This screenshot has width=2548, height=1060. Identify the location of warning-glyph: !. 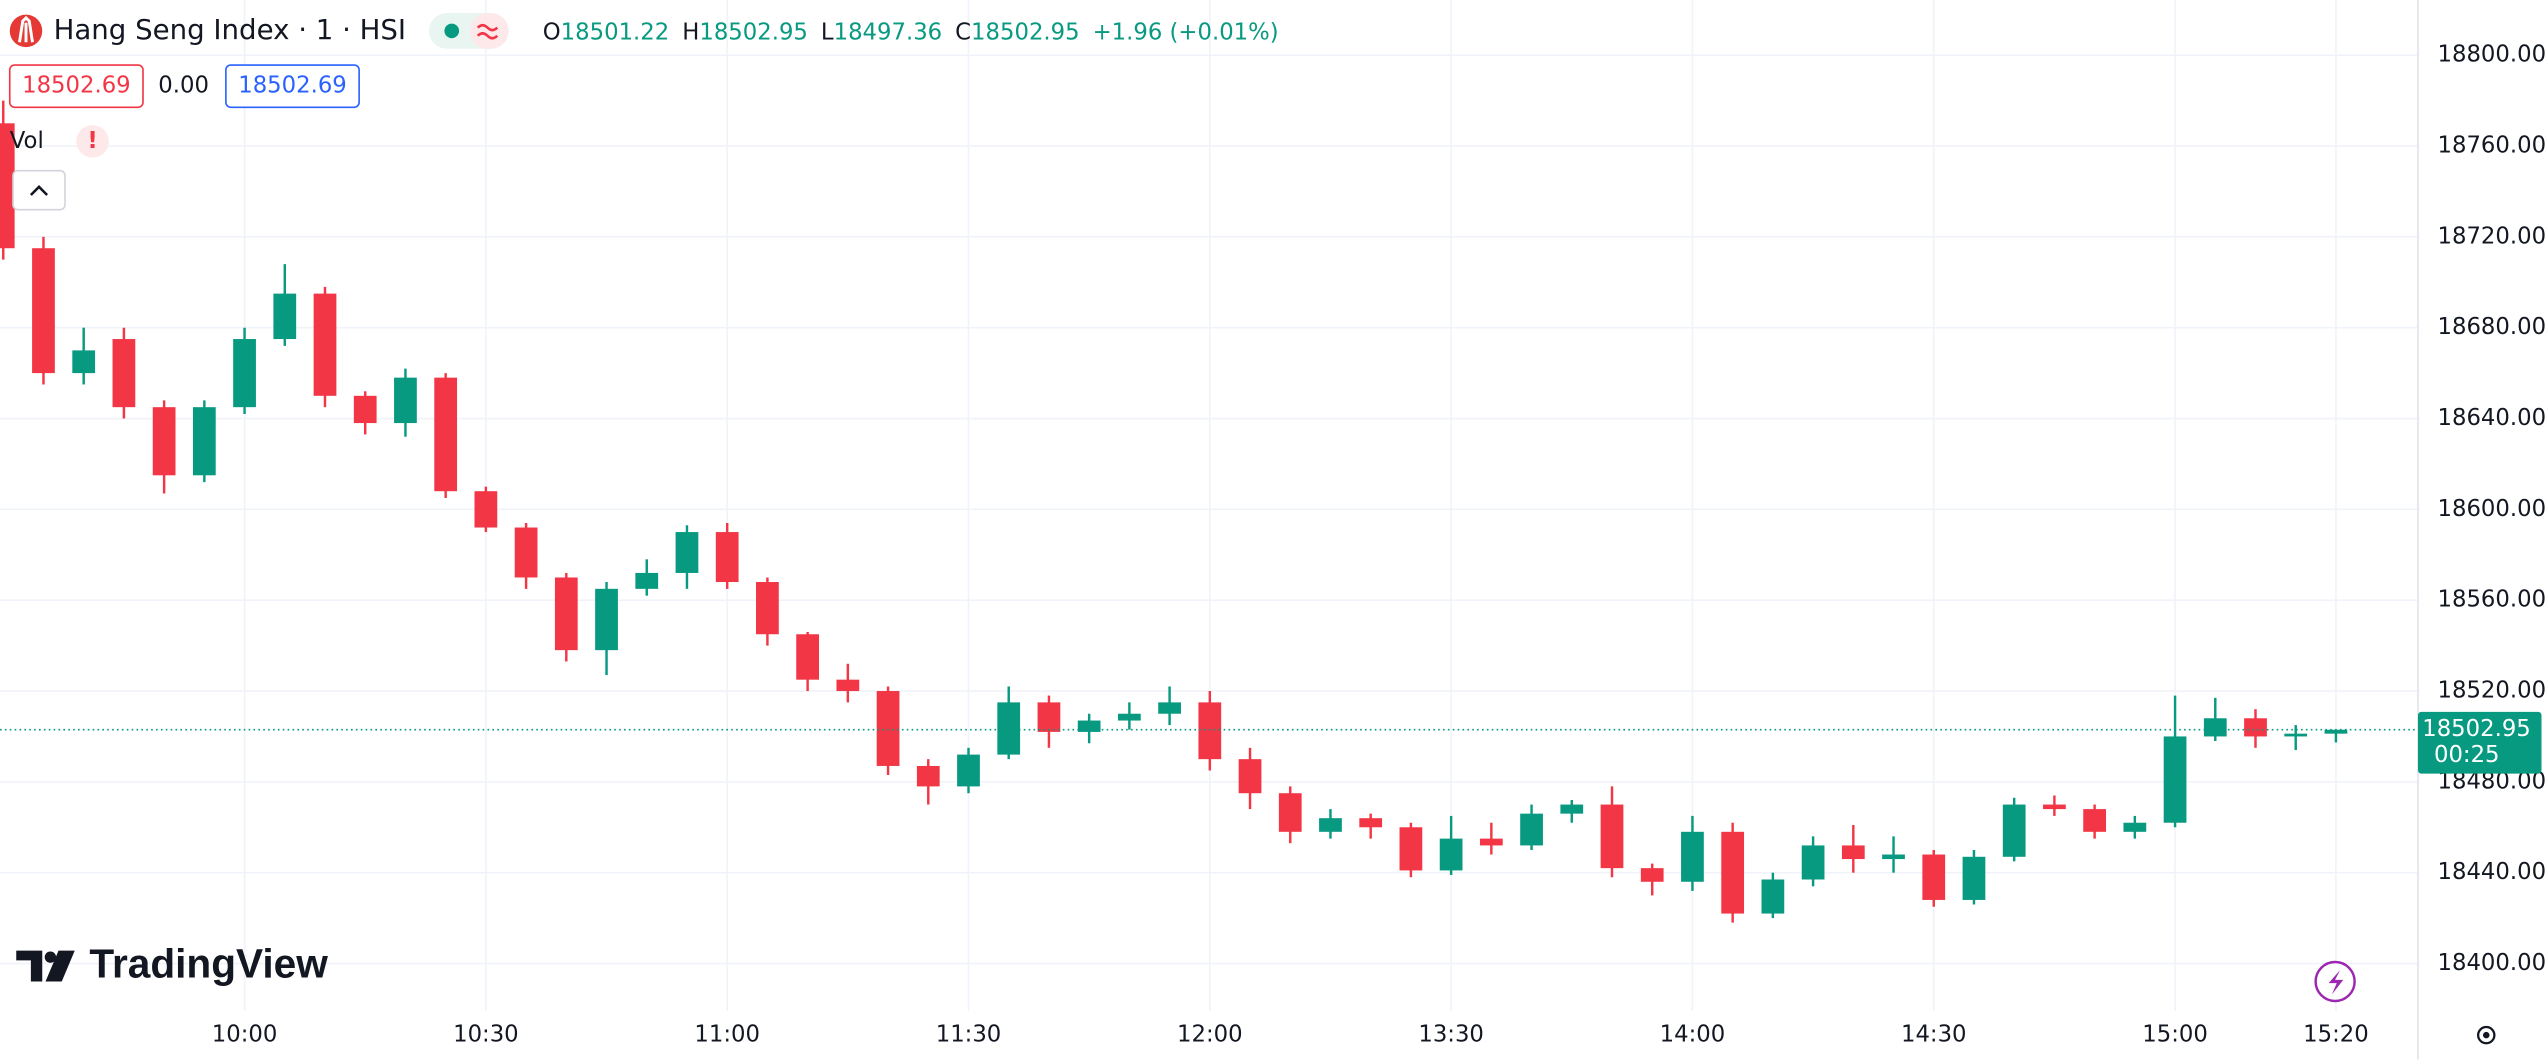
(92, 141).